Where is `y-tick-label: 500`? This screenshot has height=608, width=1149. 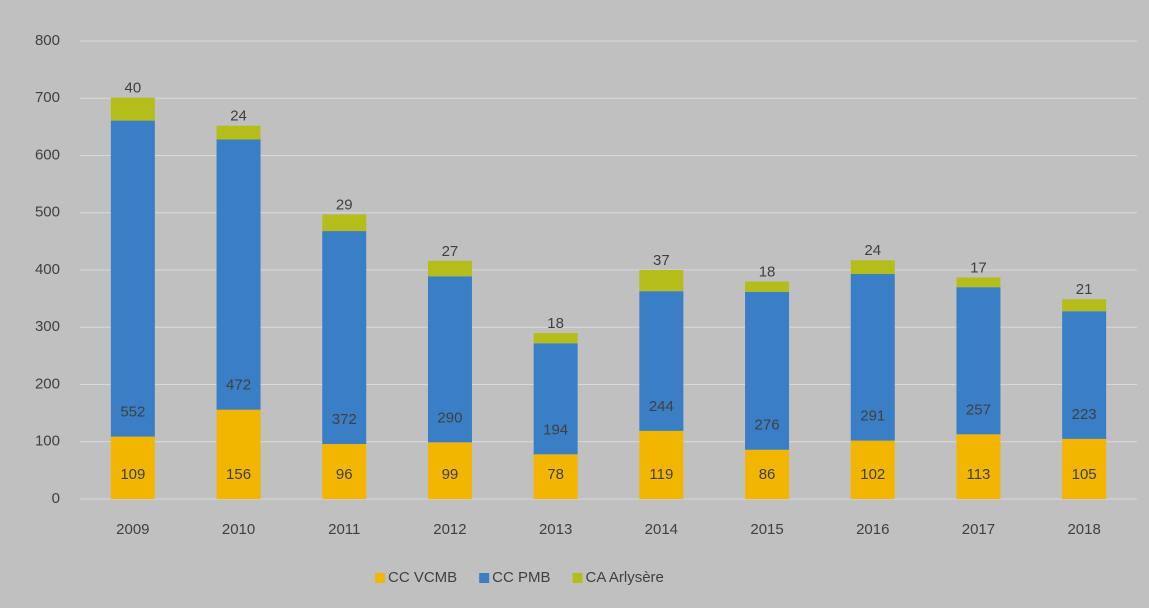 y-tick-label: 500 is located at coordinates (47, 212).